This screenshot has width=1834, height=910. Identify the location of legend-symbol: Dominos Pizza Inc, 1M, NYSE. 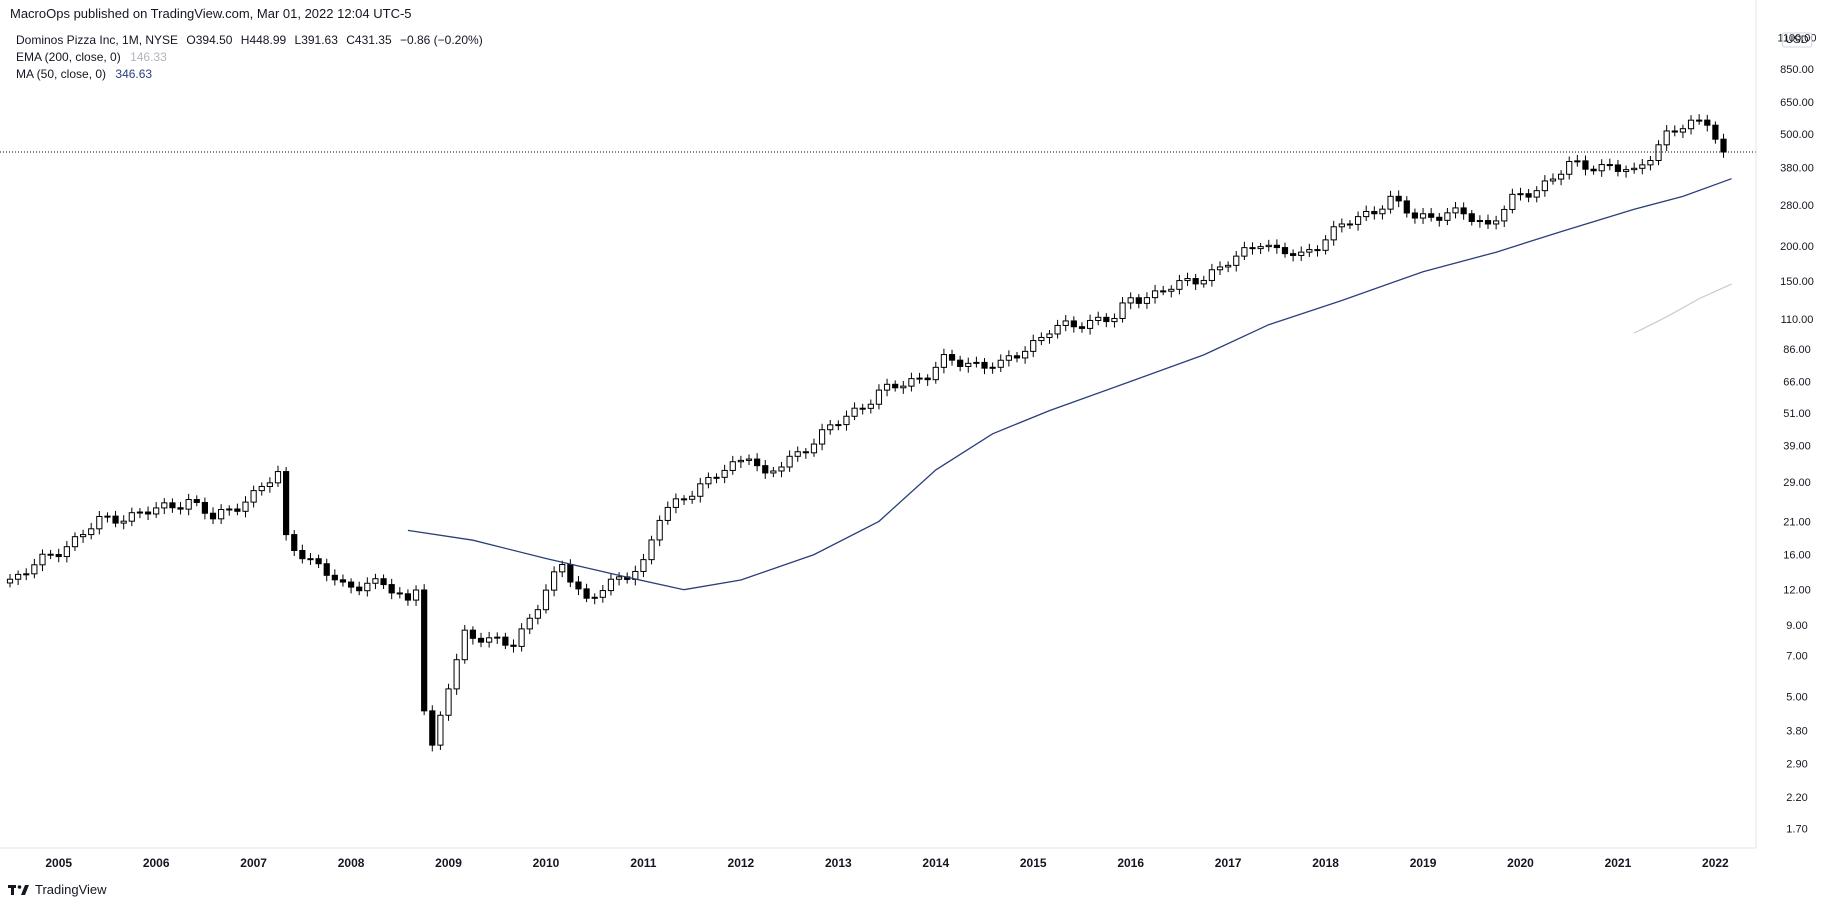
(97, 40).